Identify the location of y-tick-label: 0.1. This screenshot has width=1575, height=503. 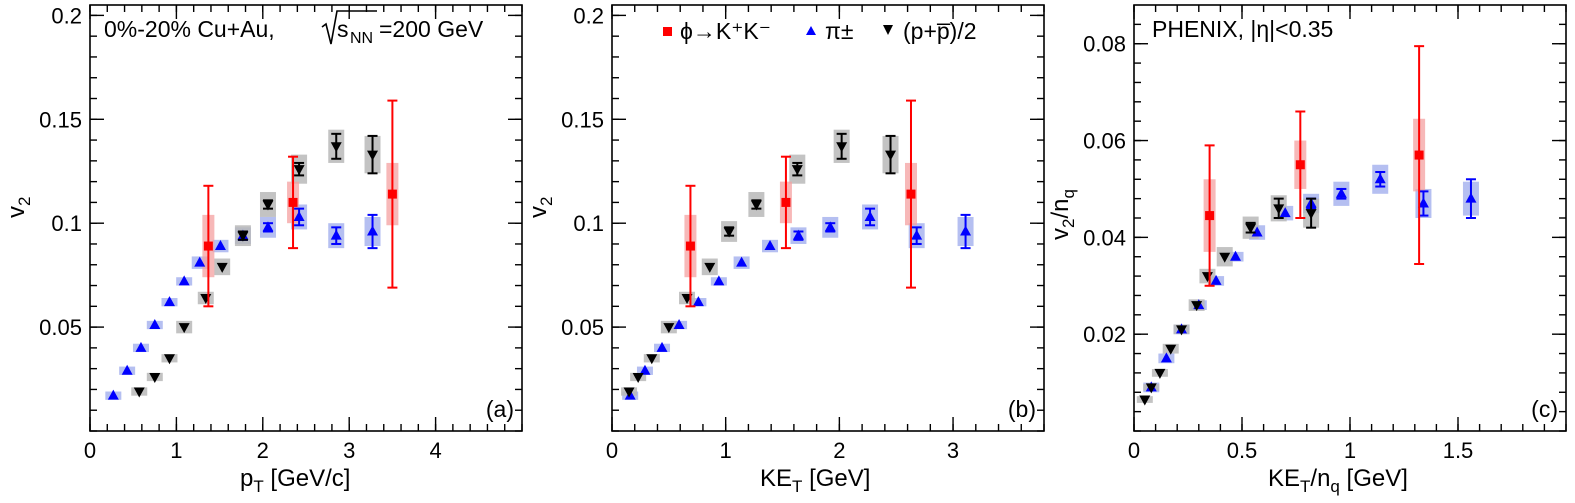
(588, 223).